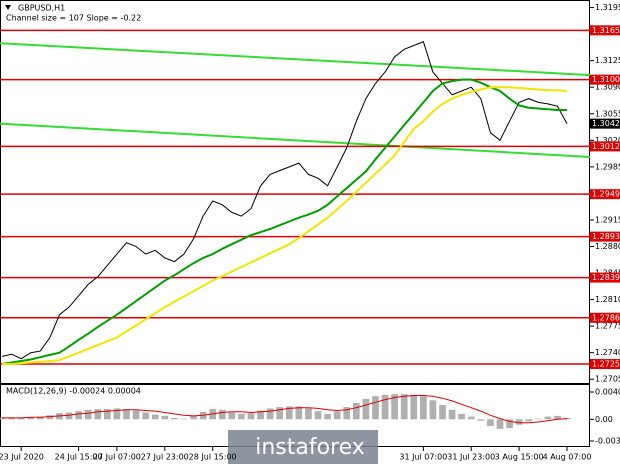 This screenshot has width=620, height=465. What do you see at coordinates (607, 299) in the screenshot?
I see `y-tick-label: 1.2810` at bounding box center [607, 299].